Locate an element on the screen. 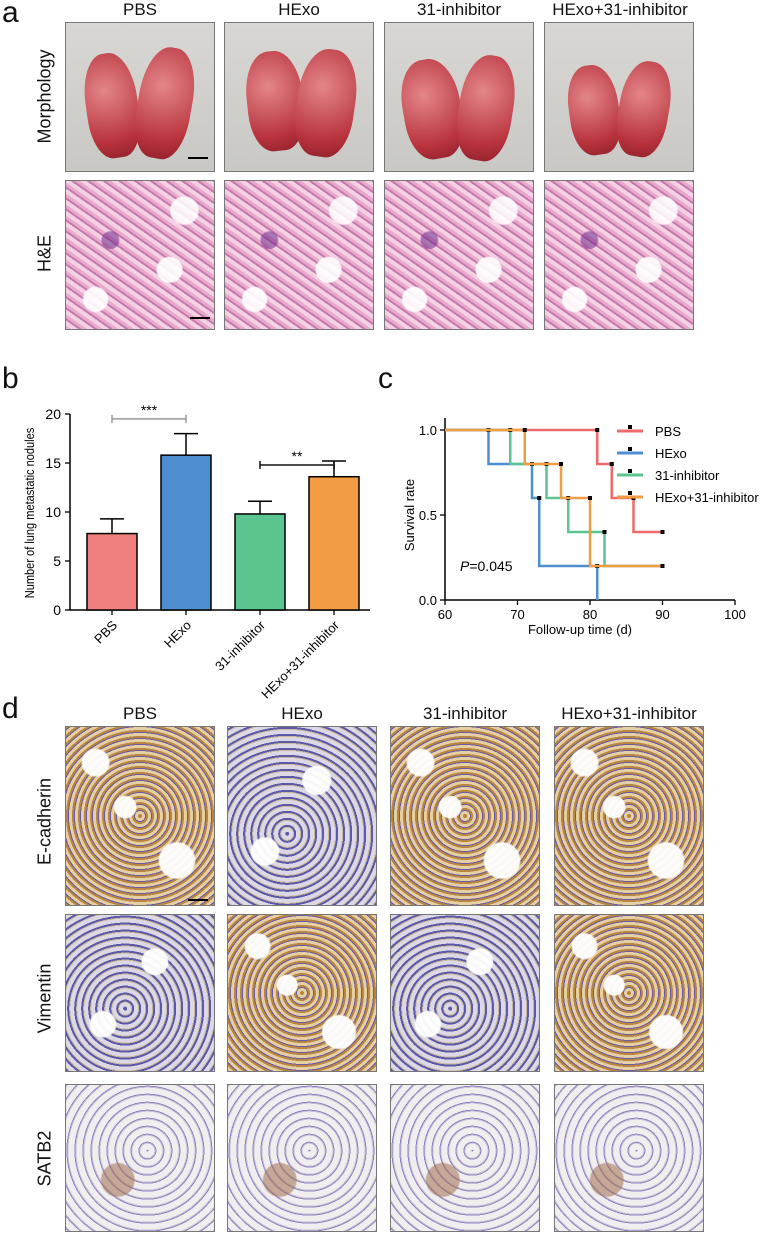  ecadherin-image-31-inhibitor is located at coordinates (465, 816).